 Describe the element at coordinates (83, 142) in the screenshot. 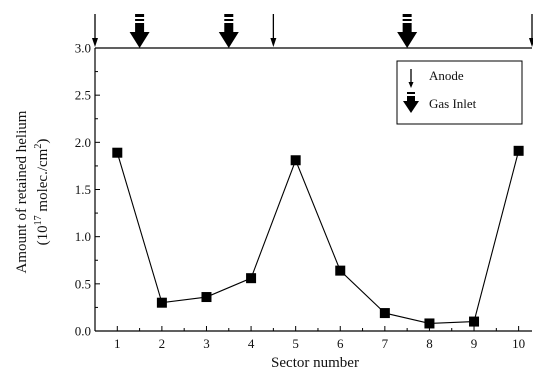

I see `y-tick-label: 2.0` at that location.